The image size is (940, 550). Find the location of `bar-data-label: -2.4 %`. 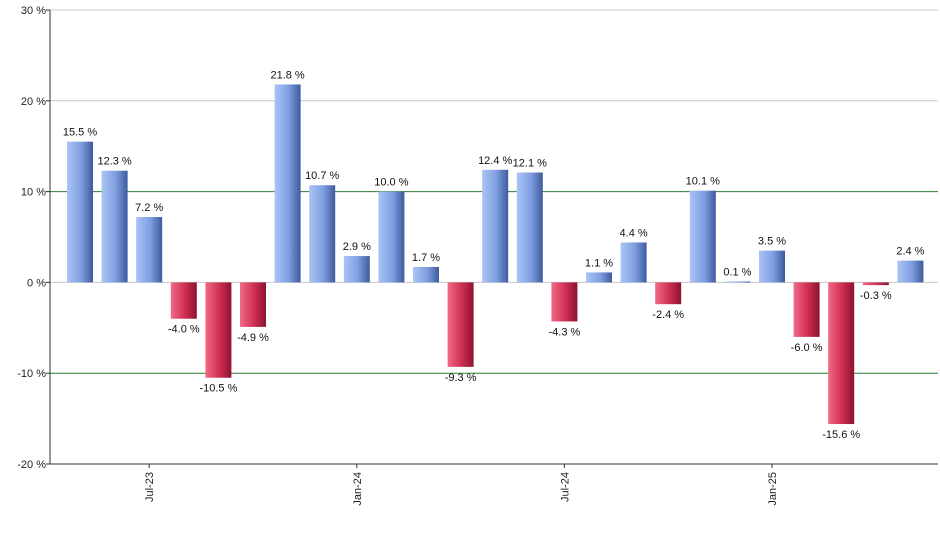

bar-data-label: -2.4 % is located at coordinates (668, 315).